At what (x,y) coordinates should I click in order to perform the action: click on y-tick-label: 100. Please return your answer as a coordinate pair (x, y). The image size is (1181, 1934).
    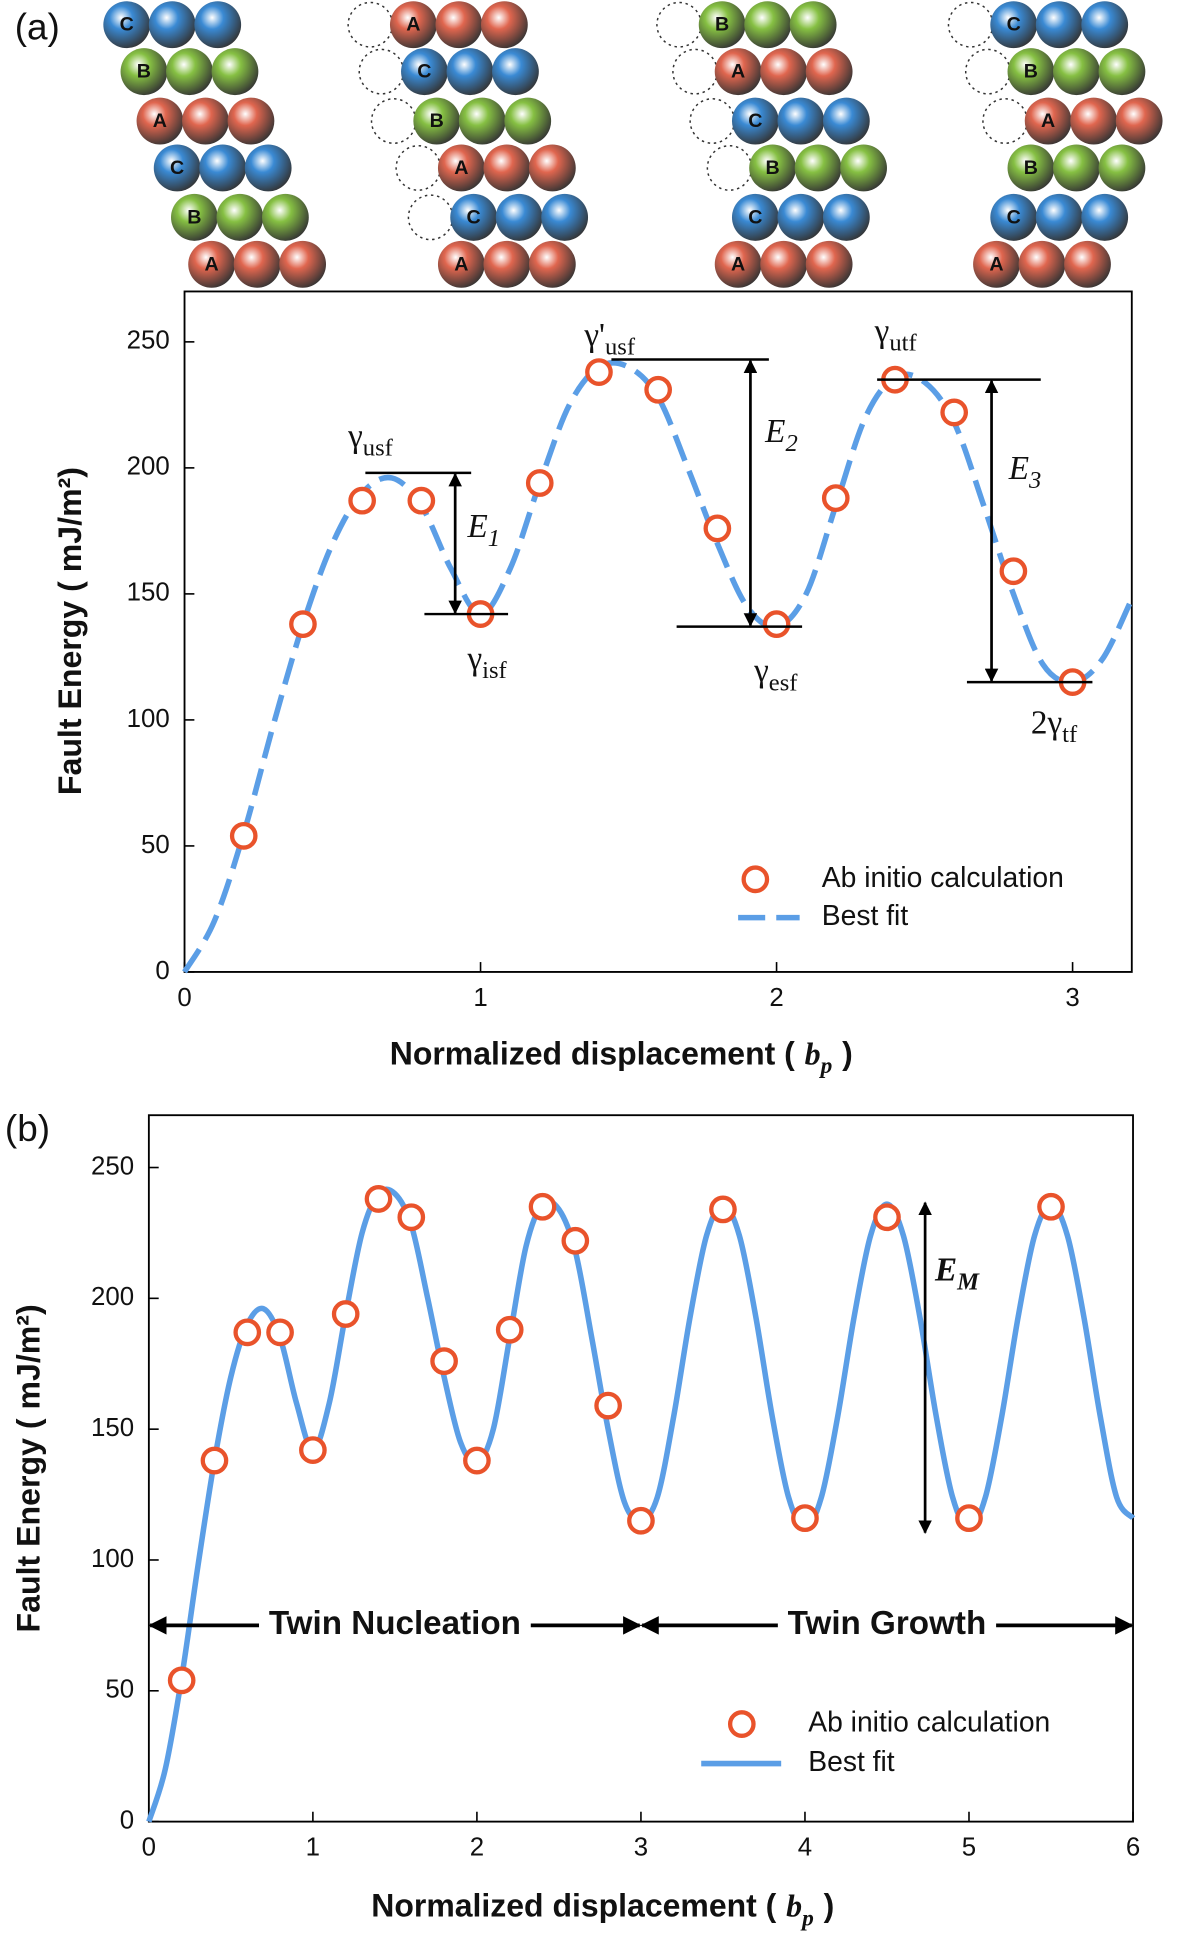
    Looking at the image, I should click on (148, 719).